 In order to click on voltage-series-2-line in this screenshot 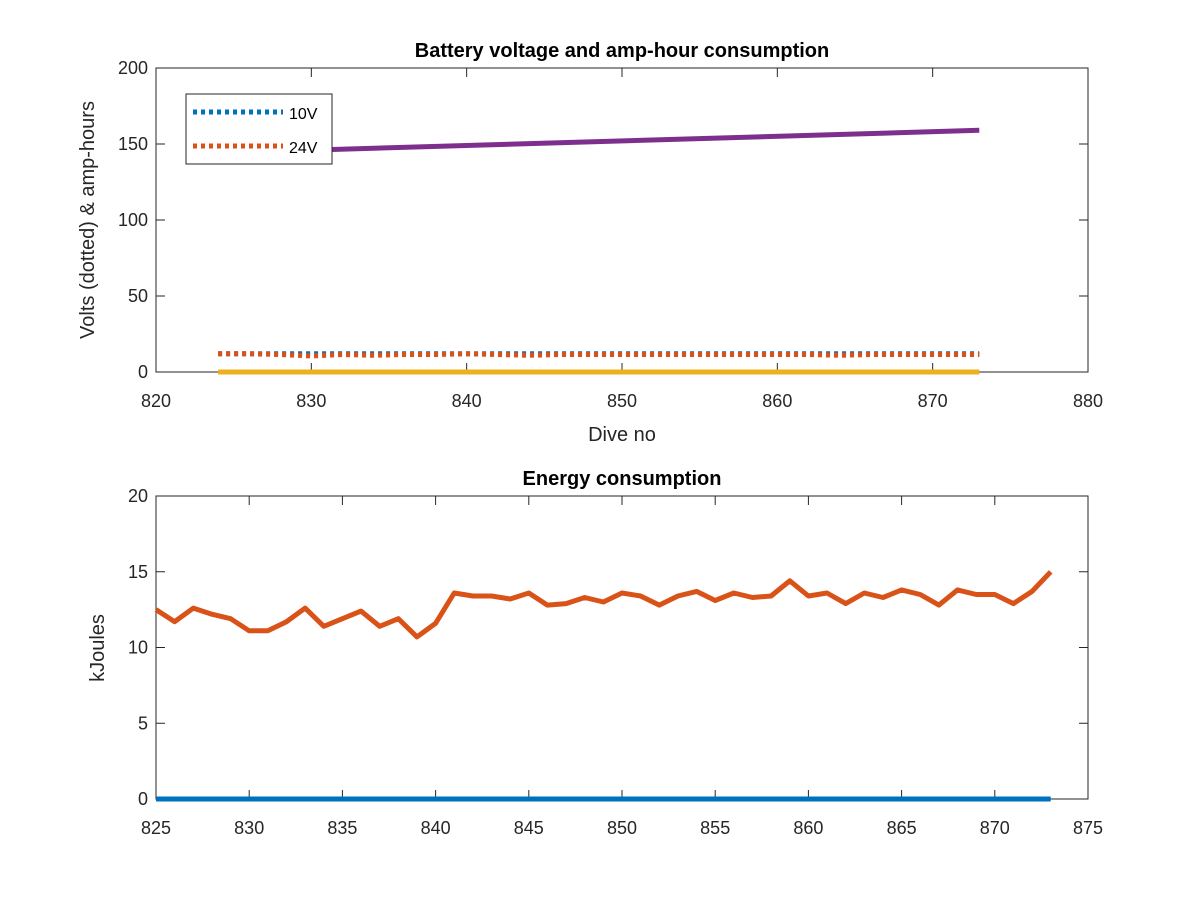, I will do `click(645, 140)`.